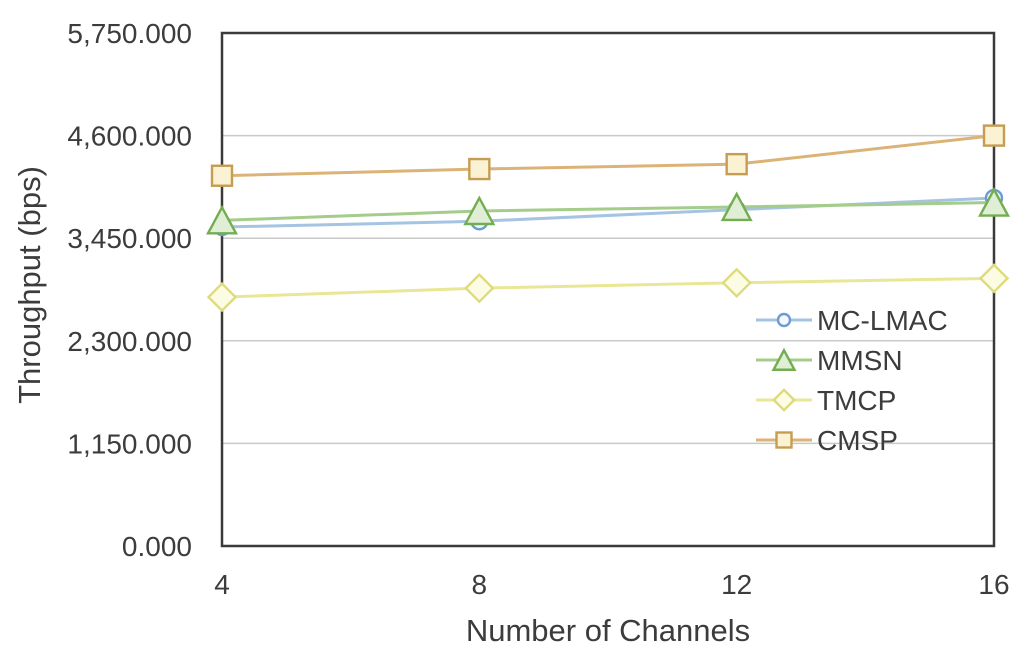 This screenshot has width=1024, height=659. What do you see at coordinates (611, 584) in the screenshot?
I see `x-axis-tick-labels: 4 8 12 16` at bounding box center [611, 584].